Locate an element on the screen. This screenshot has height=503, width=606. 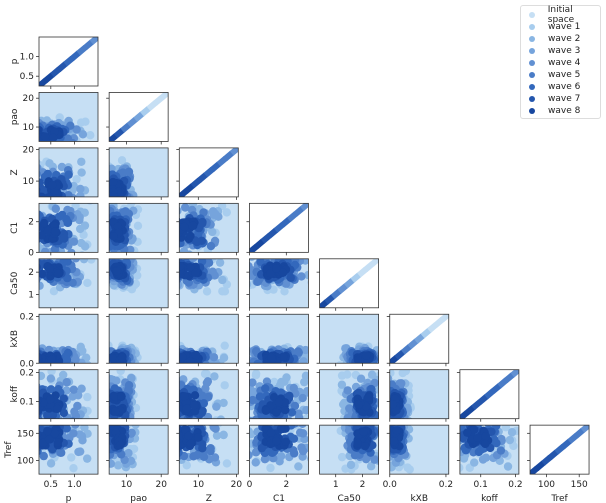
panel-p-vs-p: 0.5 1.0p is located at coordinates (54, 62).